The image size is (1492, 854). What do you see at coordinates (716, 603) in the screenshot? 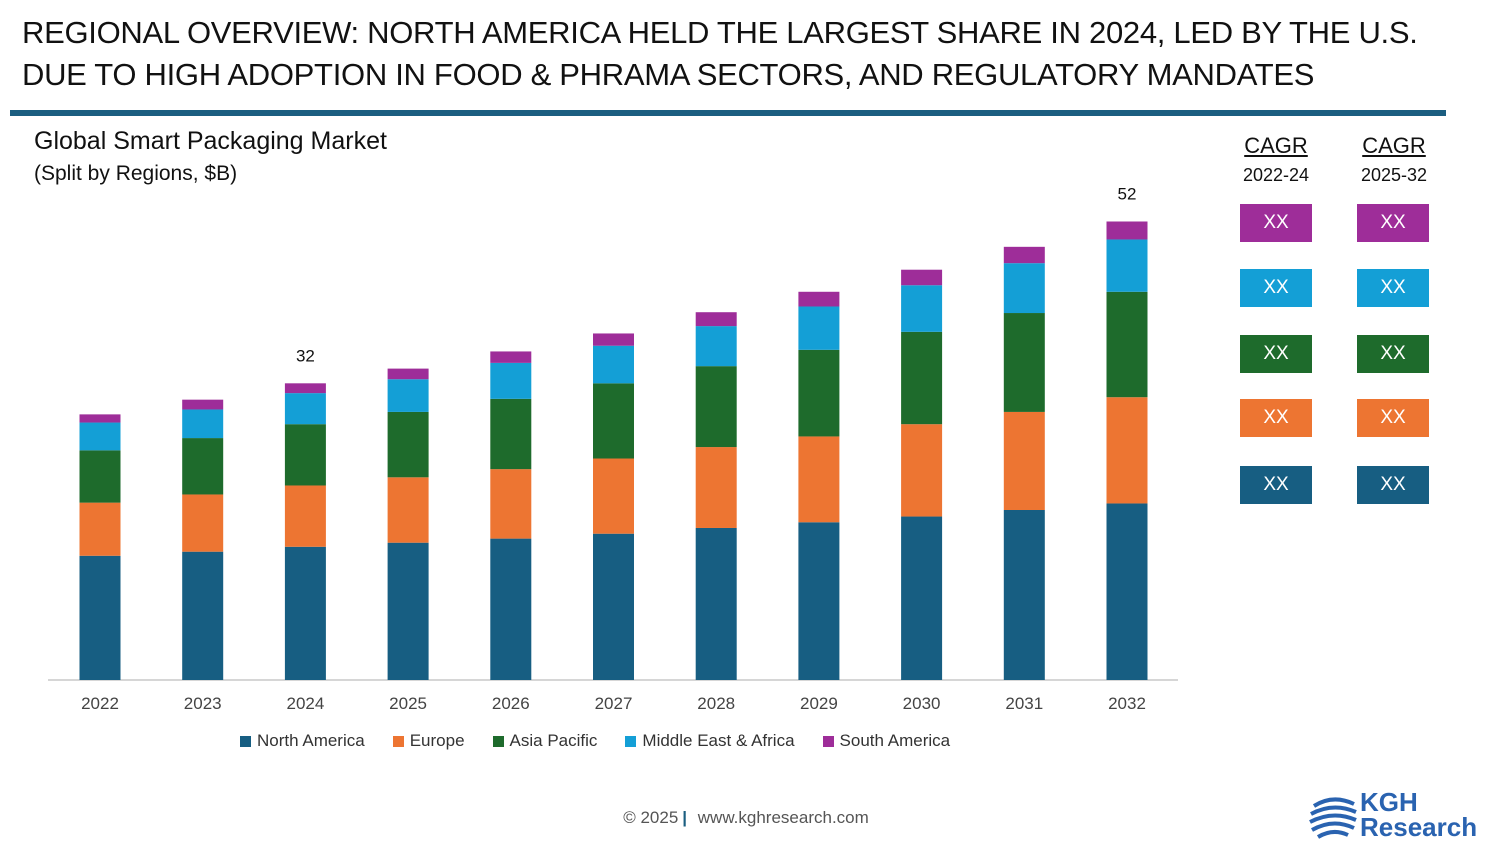
I see `bar-segment-north-america-2028` at bounding box center [716, 603].